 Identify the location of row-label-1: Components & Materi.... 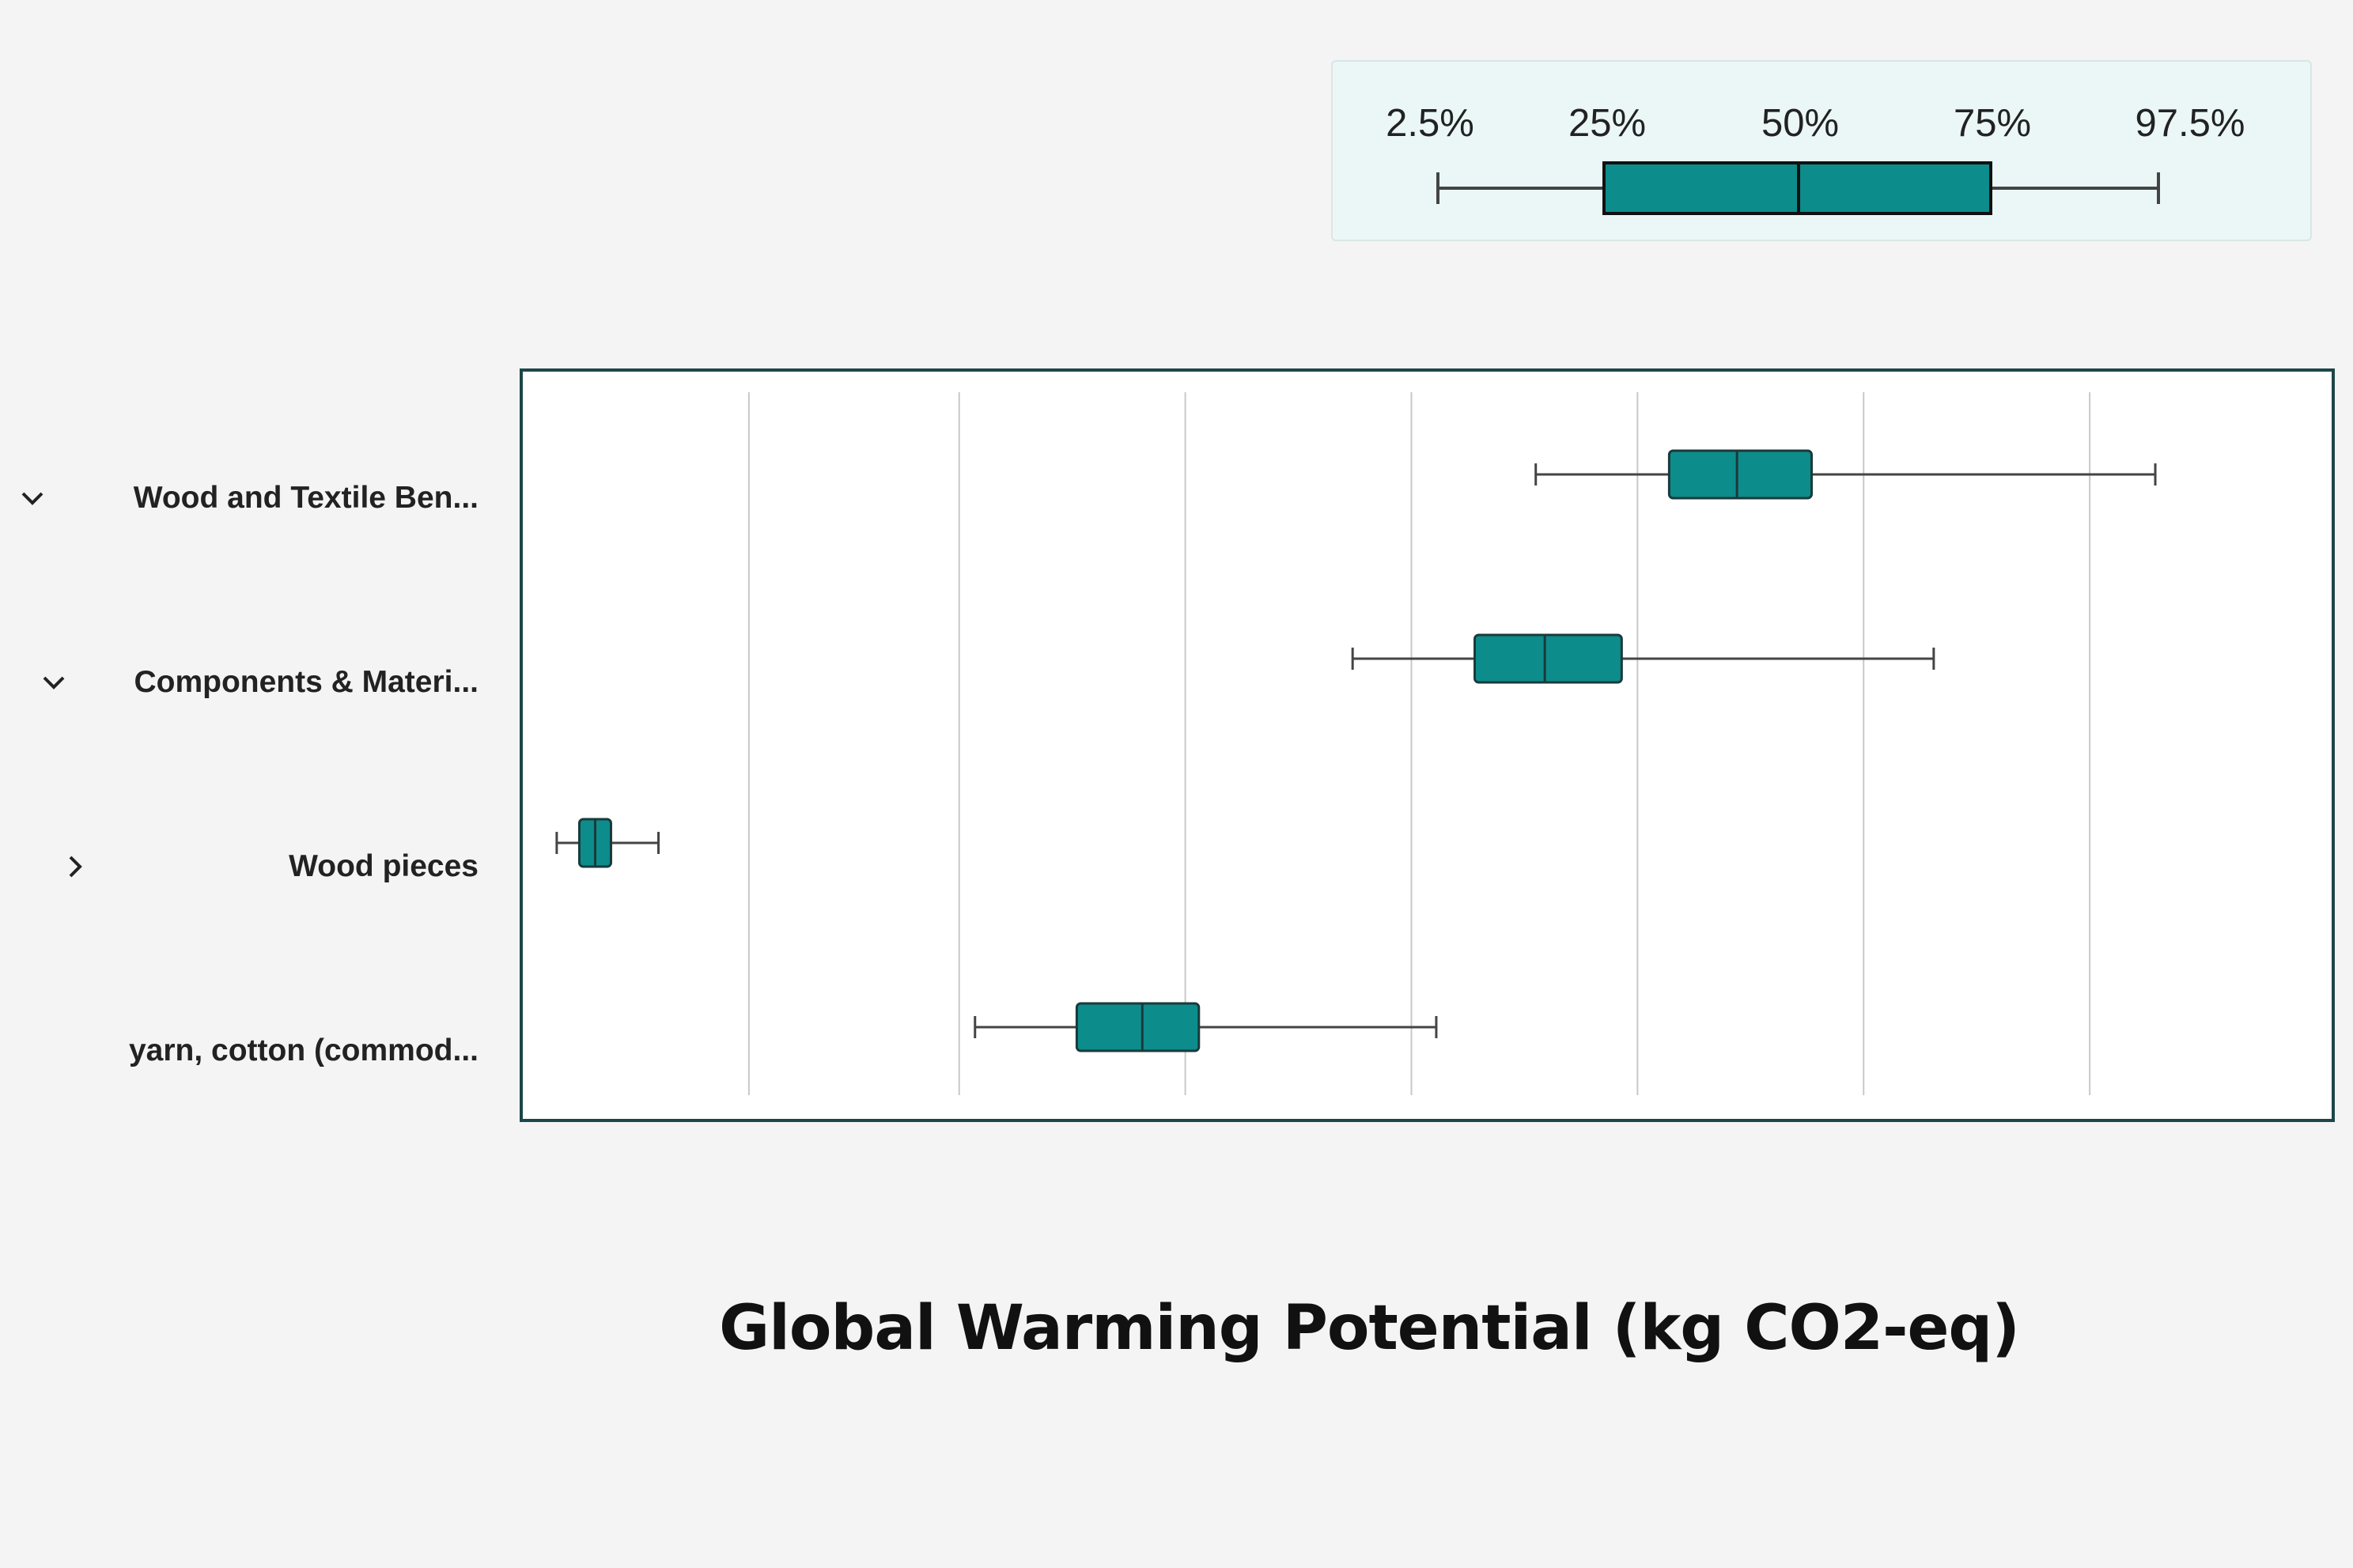
(306, 682).